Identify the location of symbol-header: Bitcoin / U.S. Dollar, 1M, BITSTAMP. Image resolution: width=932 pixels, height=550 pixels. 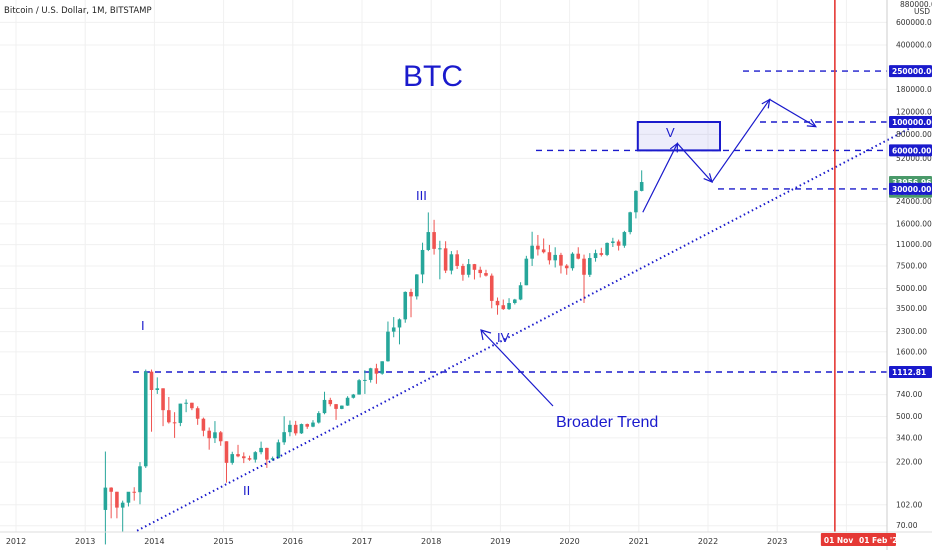
(78, 11).